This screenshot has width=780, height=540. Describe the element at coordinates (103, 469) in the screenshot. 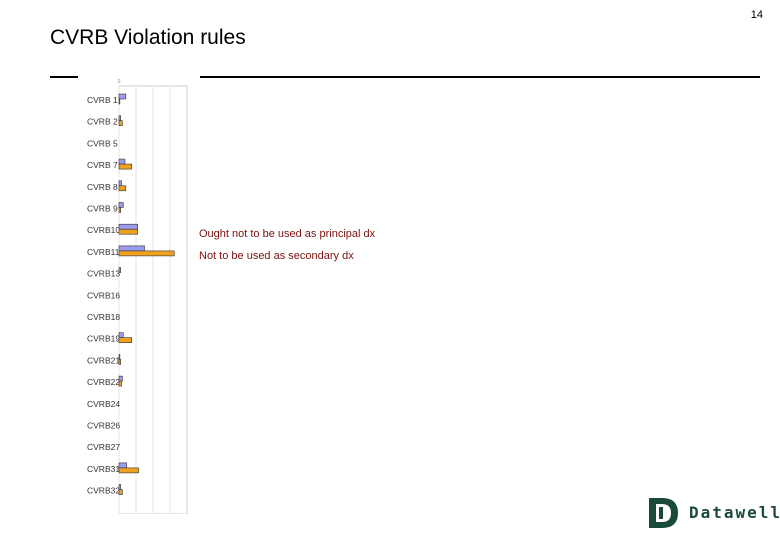

I see `category-label: CVRB31` at that location.